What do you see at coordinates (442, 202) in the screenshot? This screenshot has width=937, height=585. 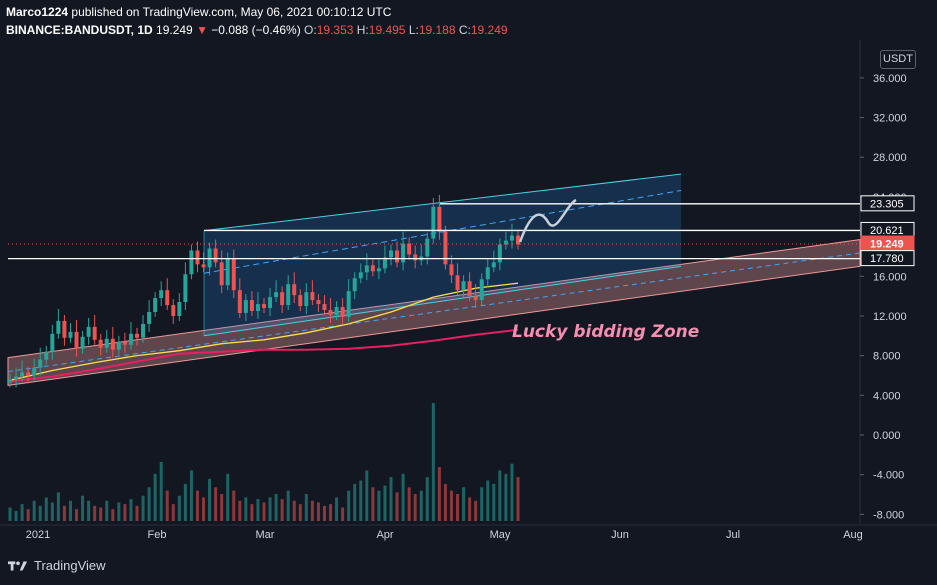 I see `channel-upper-line` at bounding box center [442, 202].